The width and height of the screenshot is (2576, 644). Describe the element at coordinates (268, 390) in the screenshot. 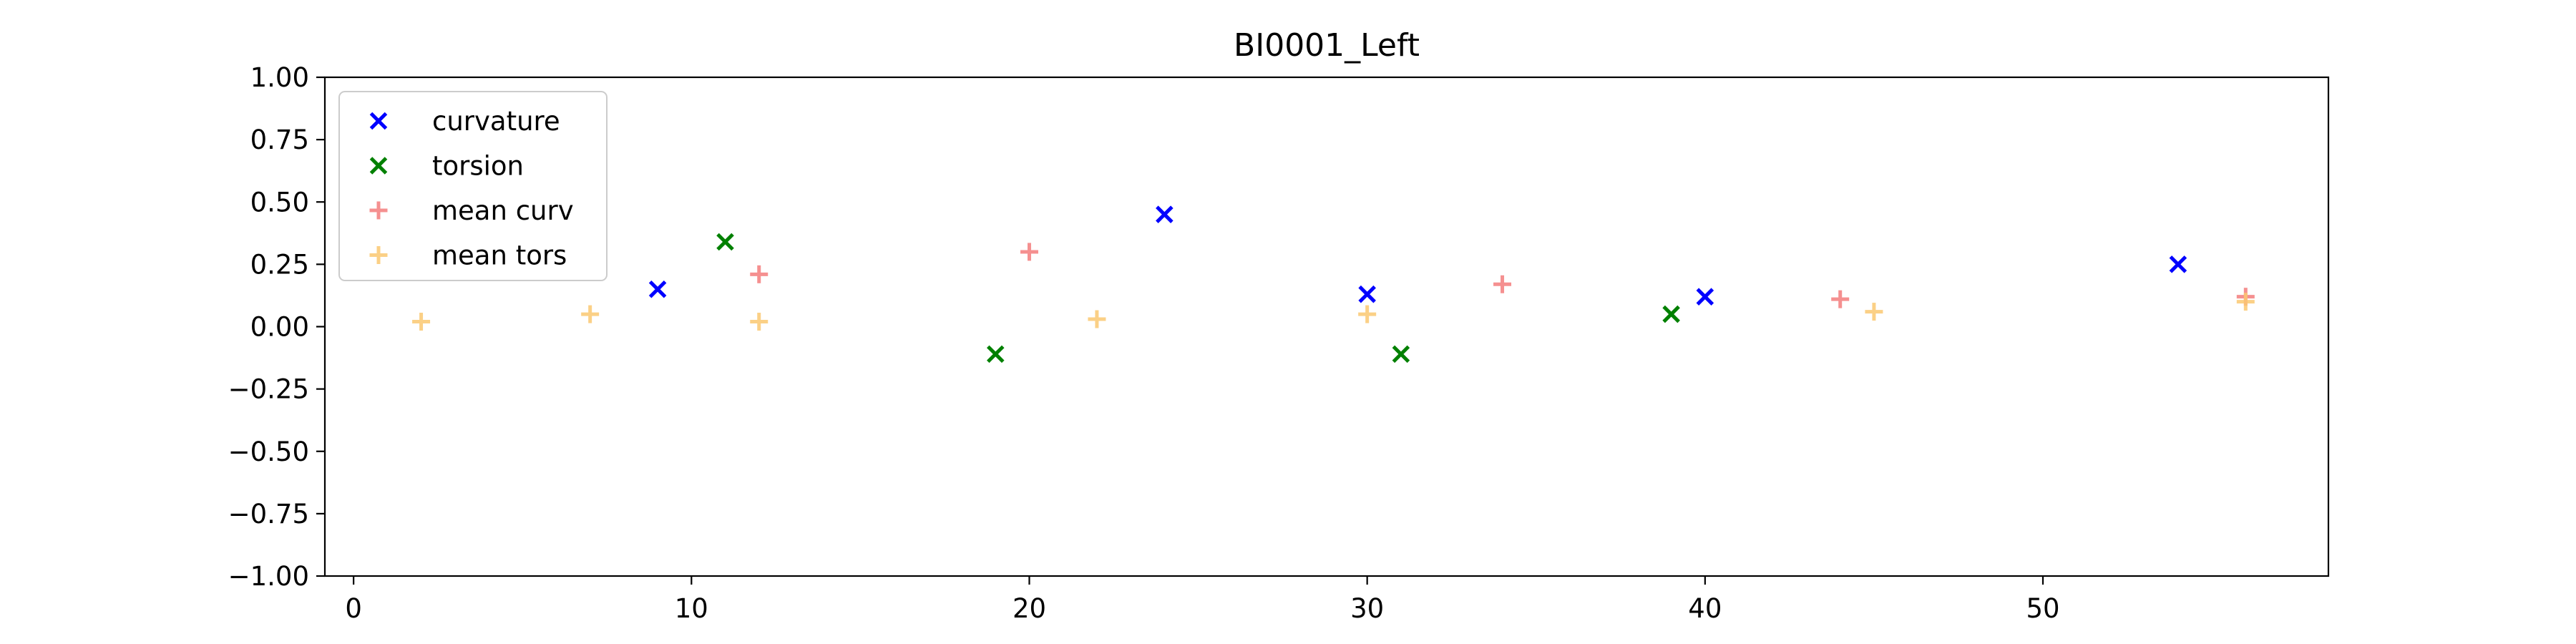

I see `y-tick-label: −0.25` at that location.